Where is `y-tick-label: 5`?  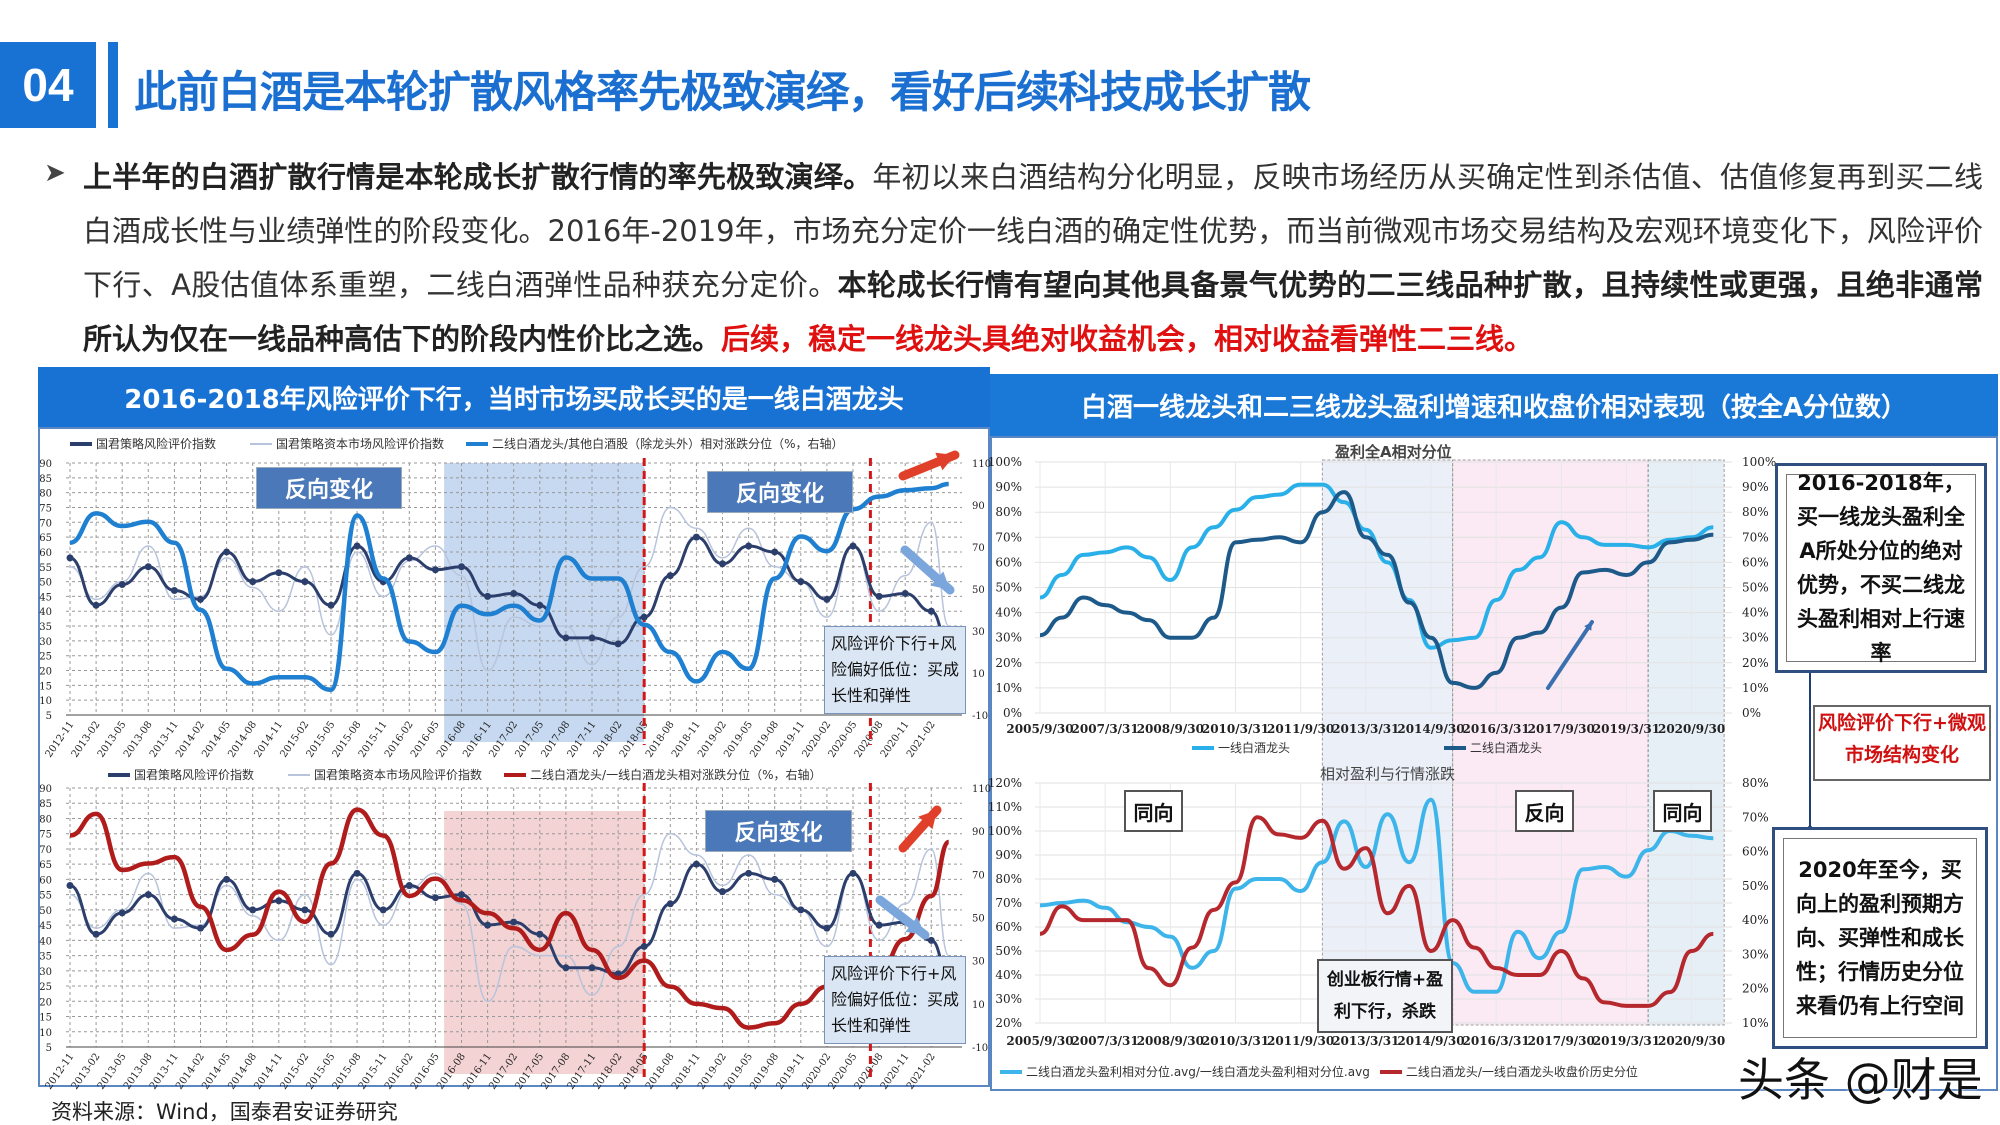
y-tick-label: 5 is located at coordinates (49, 1048).